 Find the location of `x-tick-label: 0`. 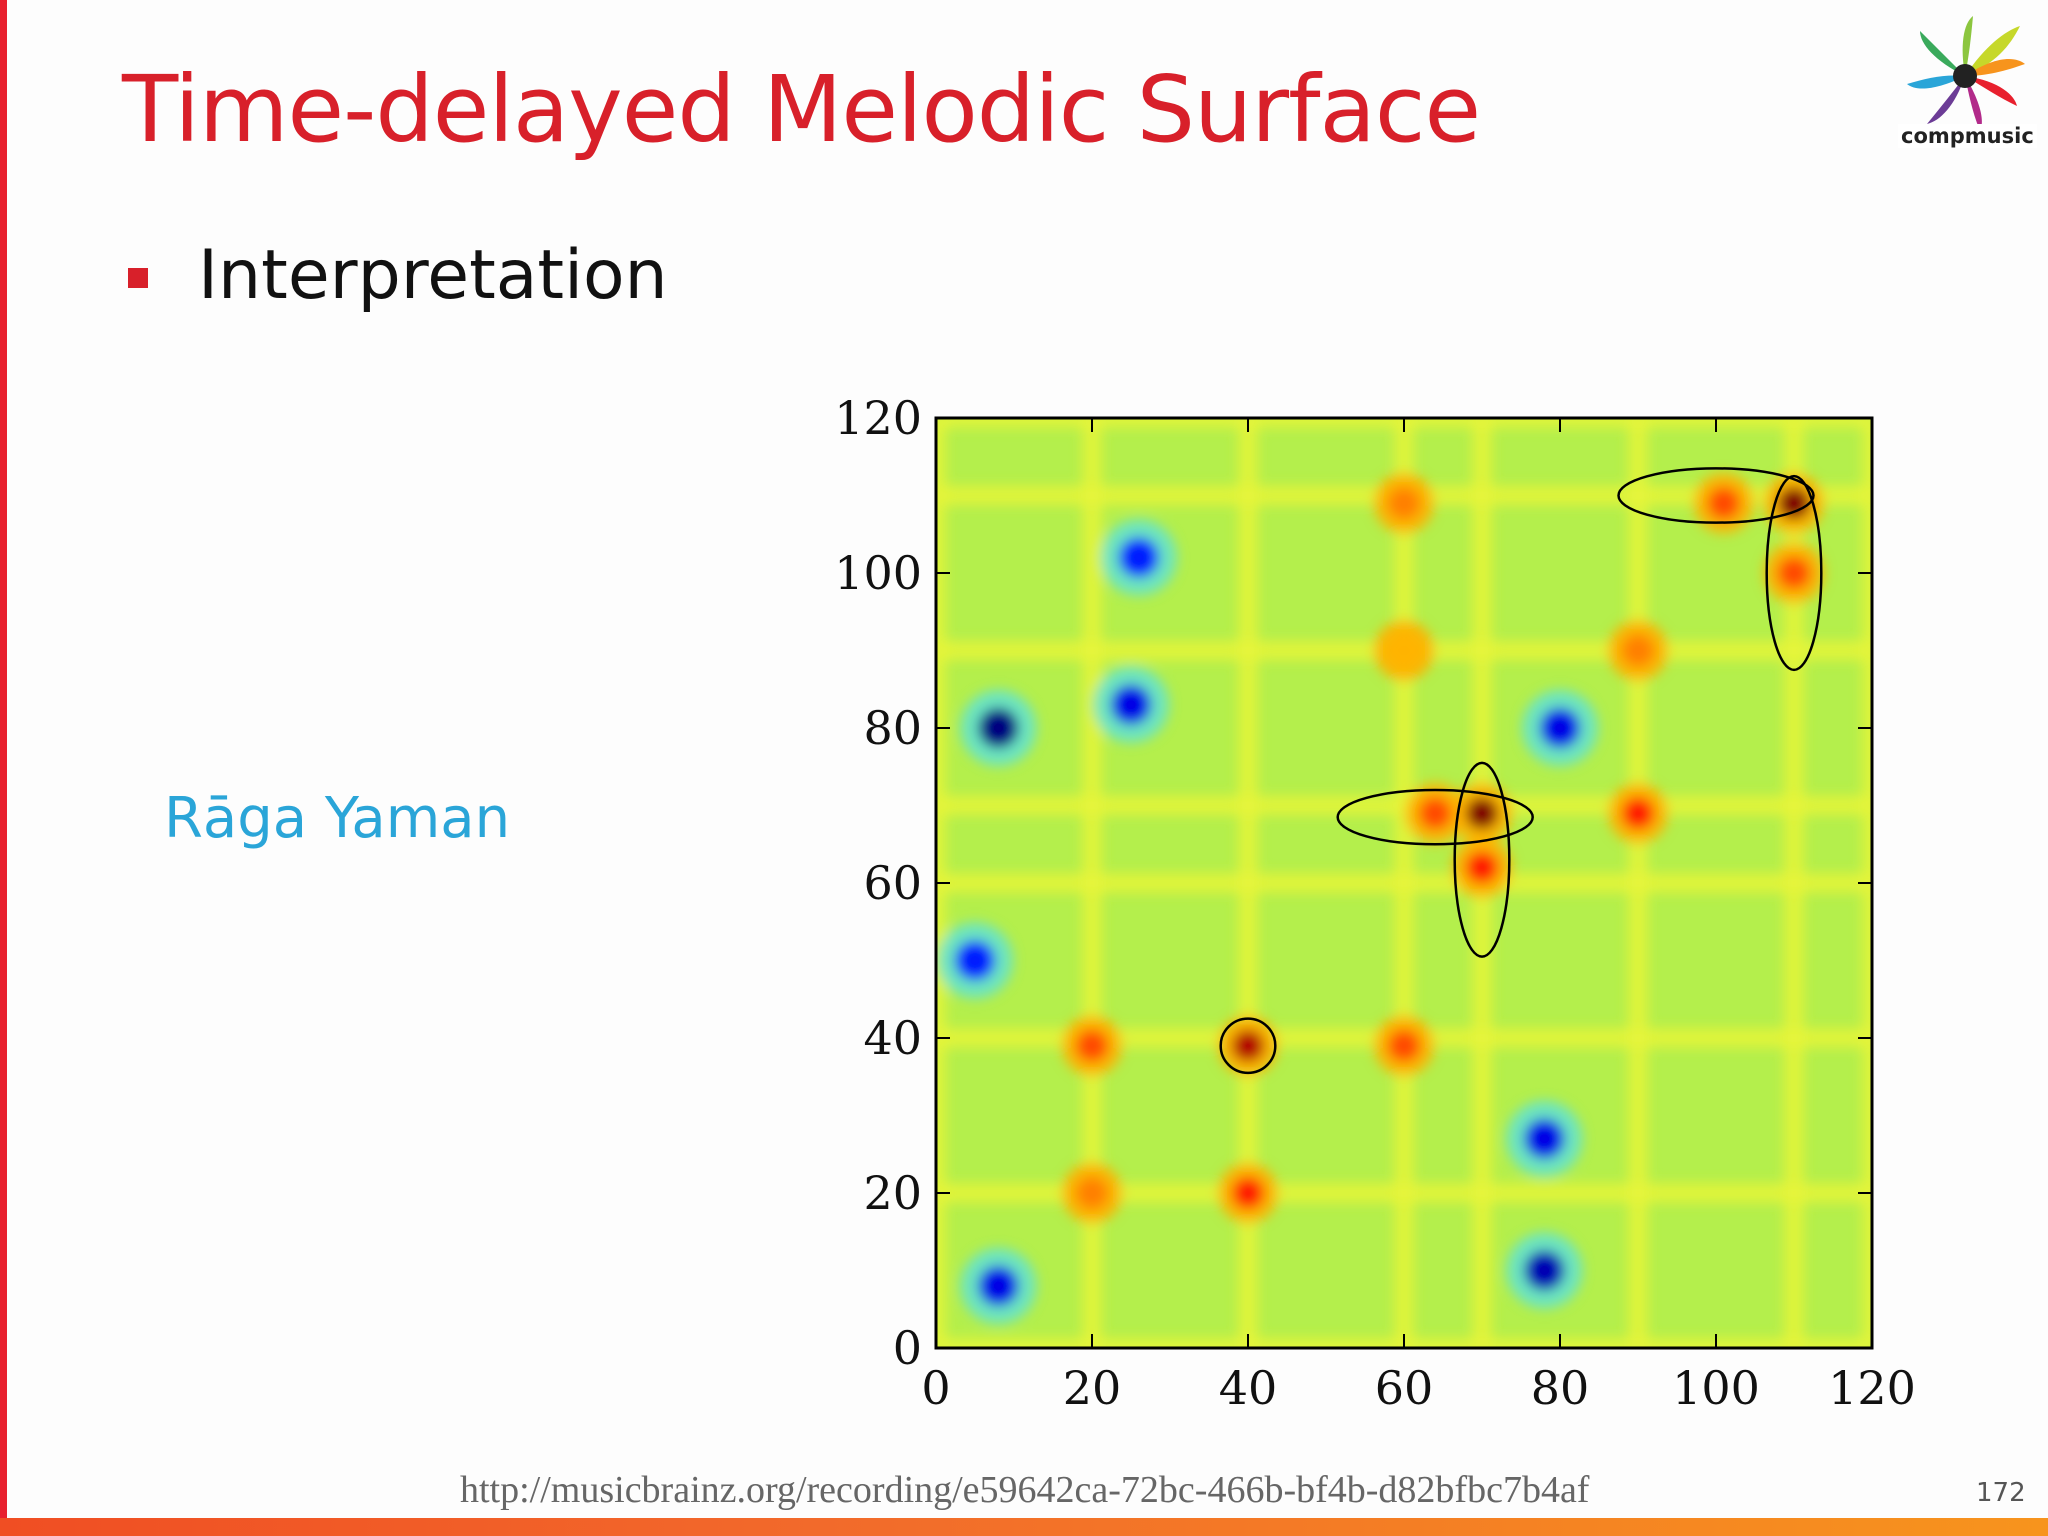

x-tick-label: 0 is located at coordinates (935, 1388).